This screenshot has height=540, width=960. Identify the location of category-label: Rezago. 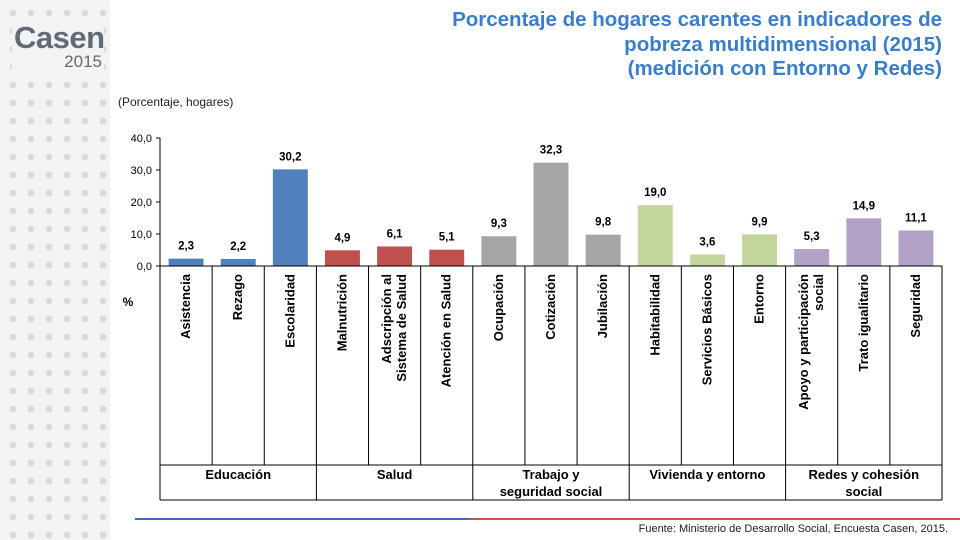
(237, 297).